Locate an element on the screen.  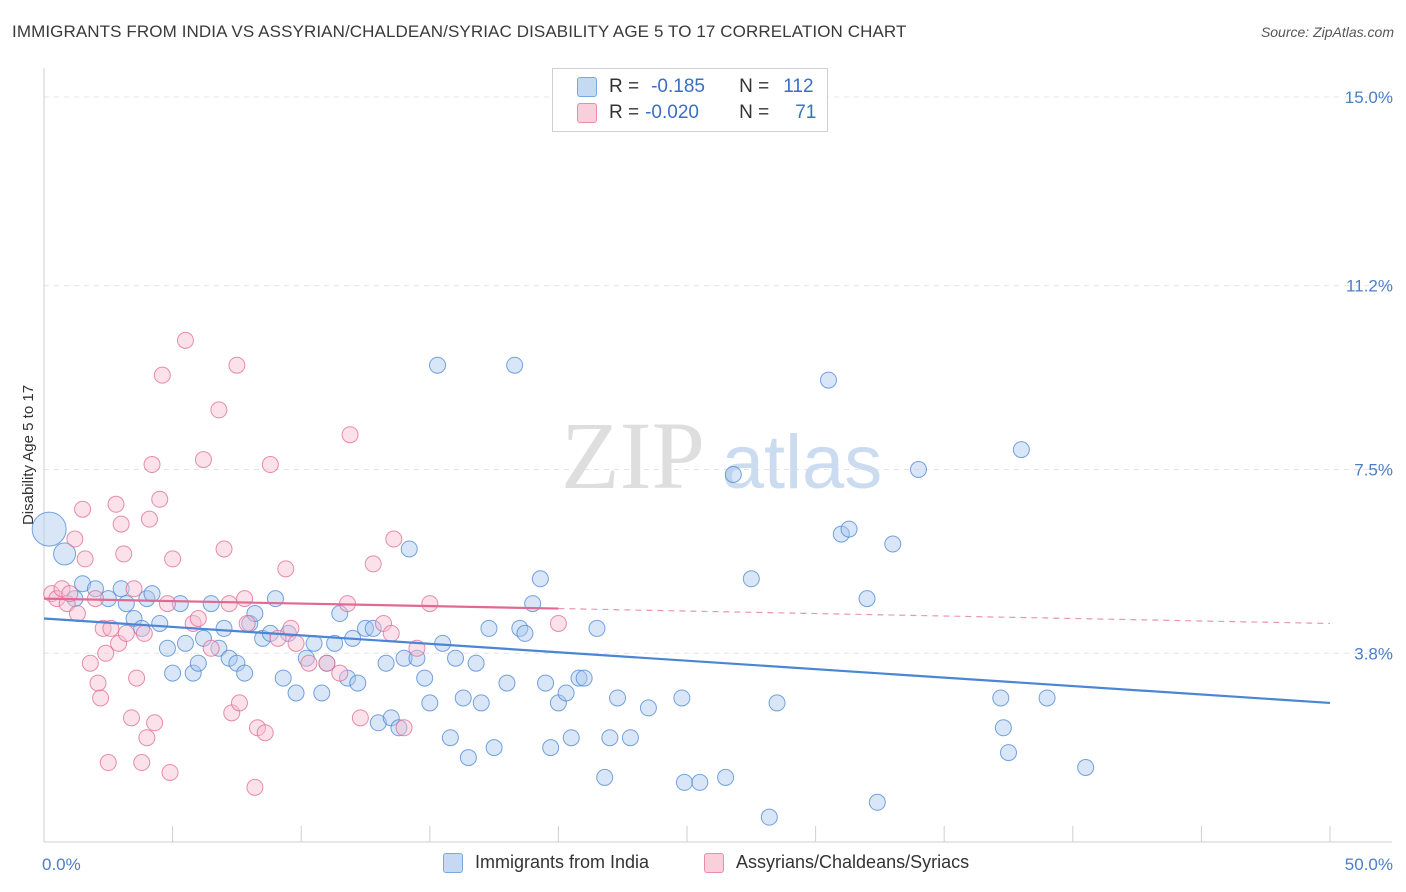
series-legend-swatch-india is located at coordinates (453, 862).